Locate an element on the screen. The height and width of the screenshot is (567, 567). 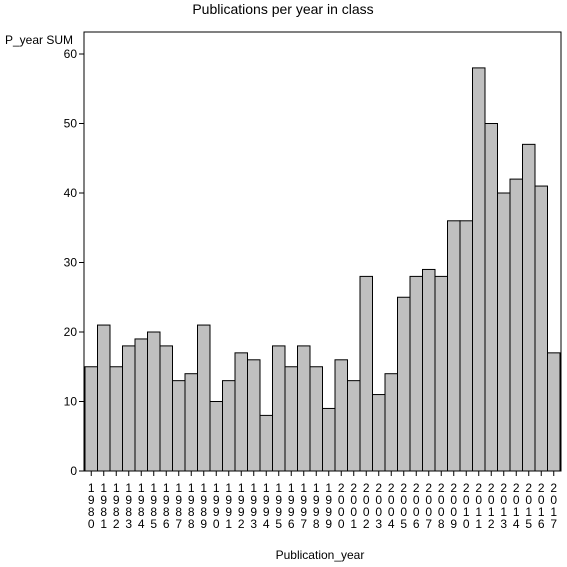
bar-1983 is located at coordinates (129, 408).